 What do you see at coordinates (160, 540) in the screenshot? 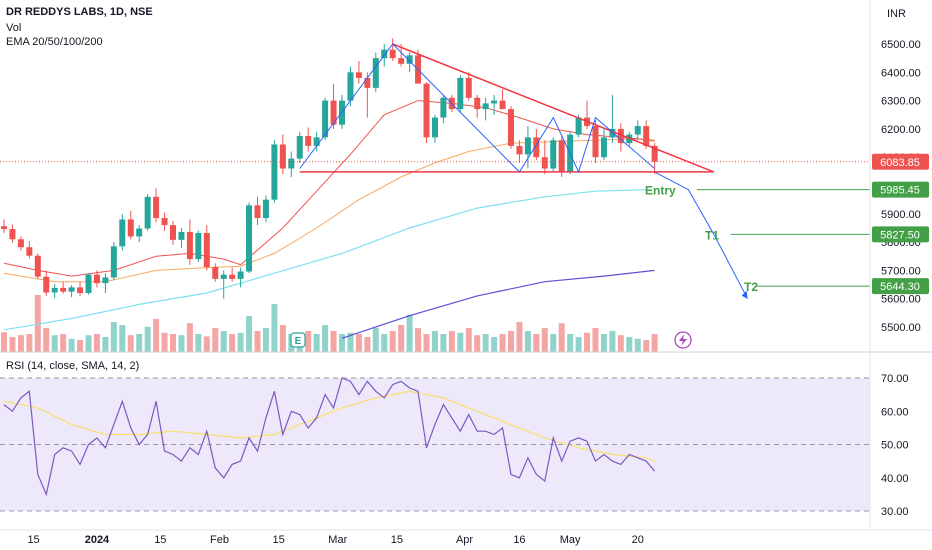
I see `time-tick-label: 15` at bounding box center [160, 540].